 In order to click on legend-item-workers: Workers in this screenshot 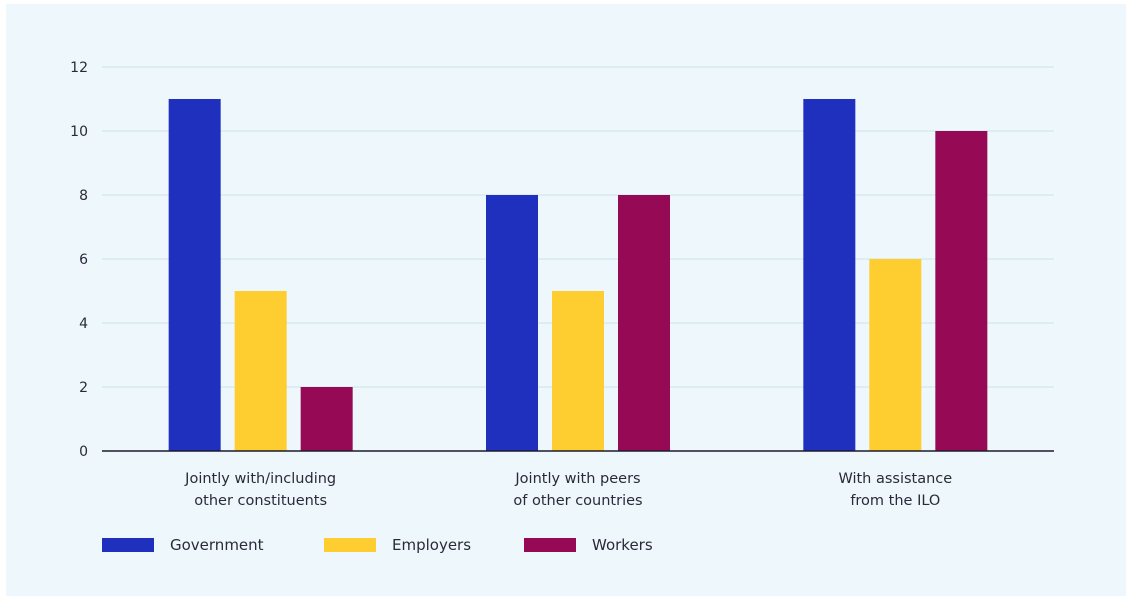, I will do `click(588, 545)`.